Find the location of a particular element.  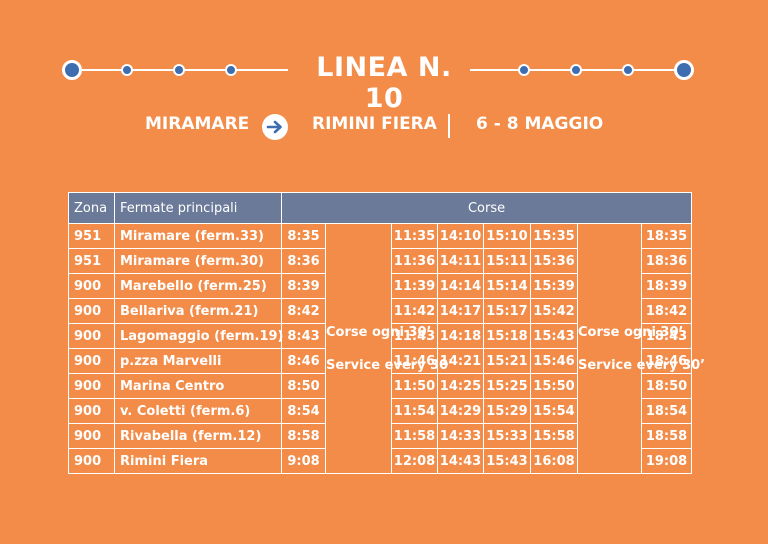

time-cell: 11:58 is located at coordinates (414, 436).